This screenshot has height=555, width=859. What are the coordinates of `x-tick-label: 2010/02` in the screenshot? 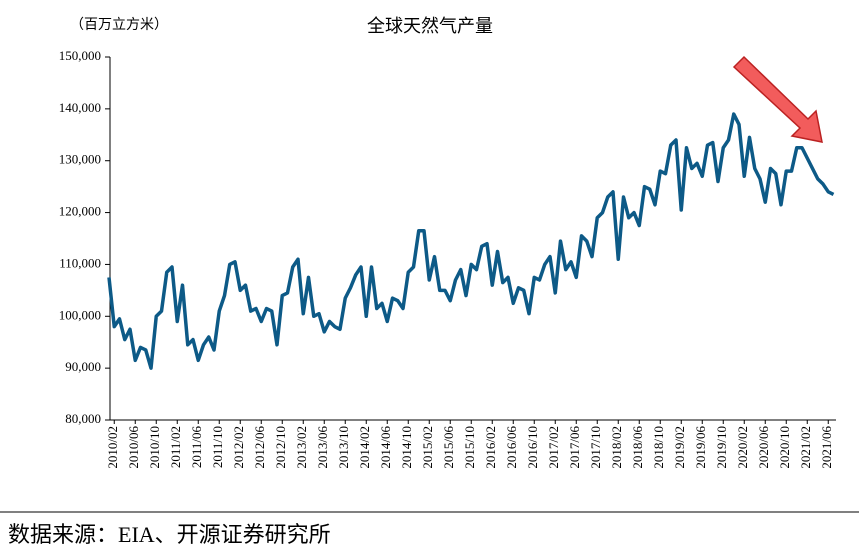 It's located at (112, 447).